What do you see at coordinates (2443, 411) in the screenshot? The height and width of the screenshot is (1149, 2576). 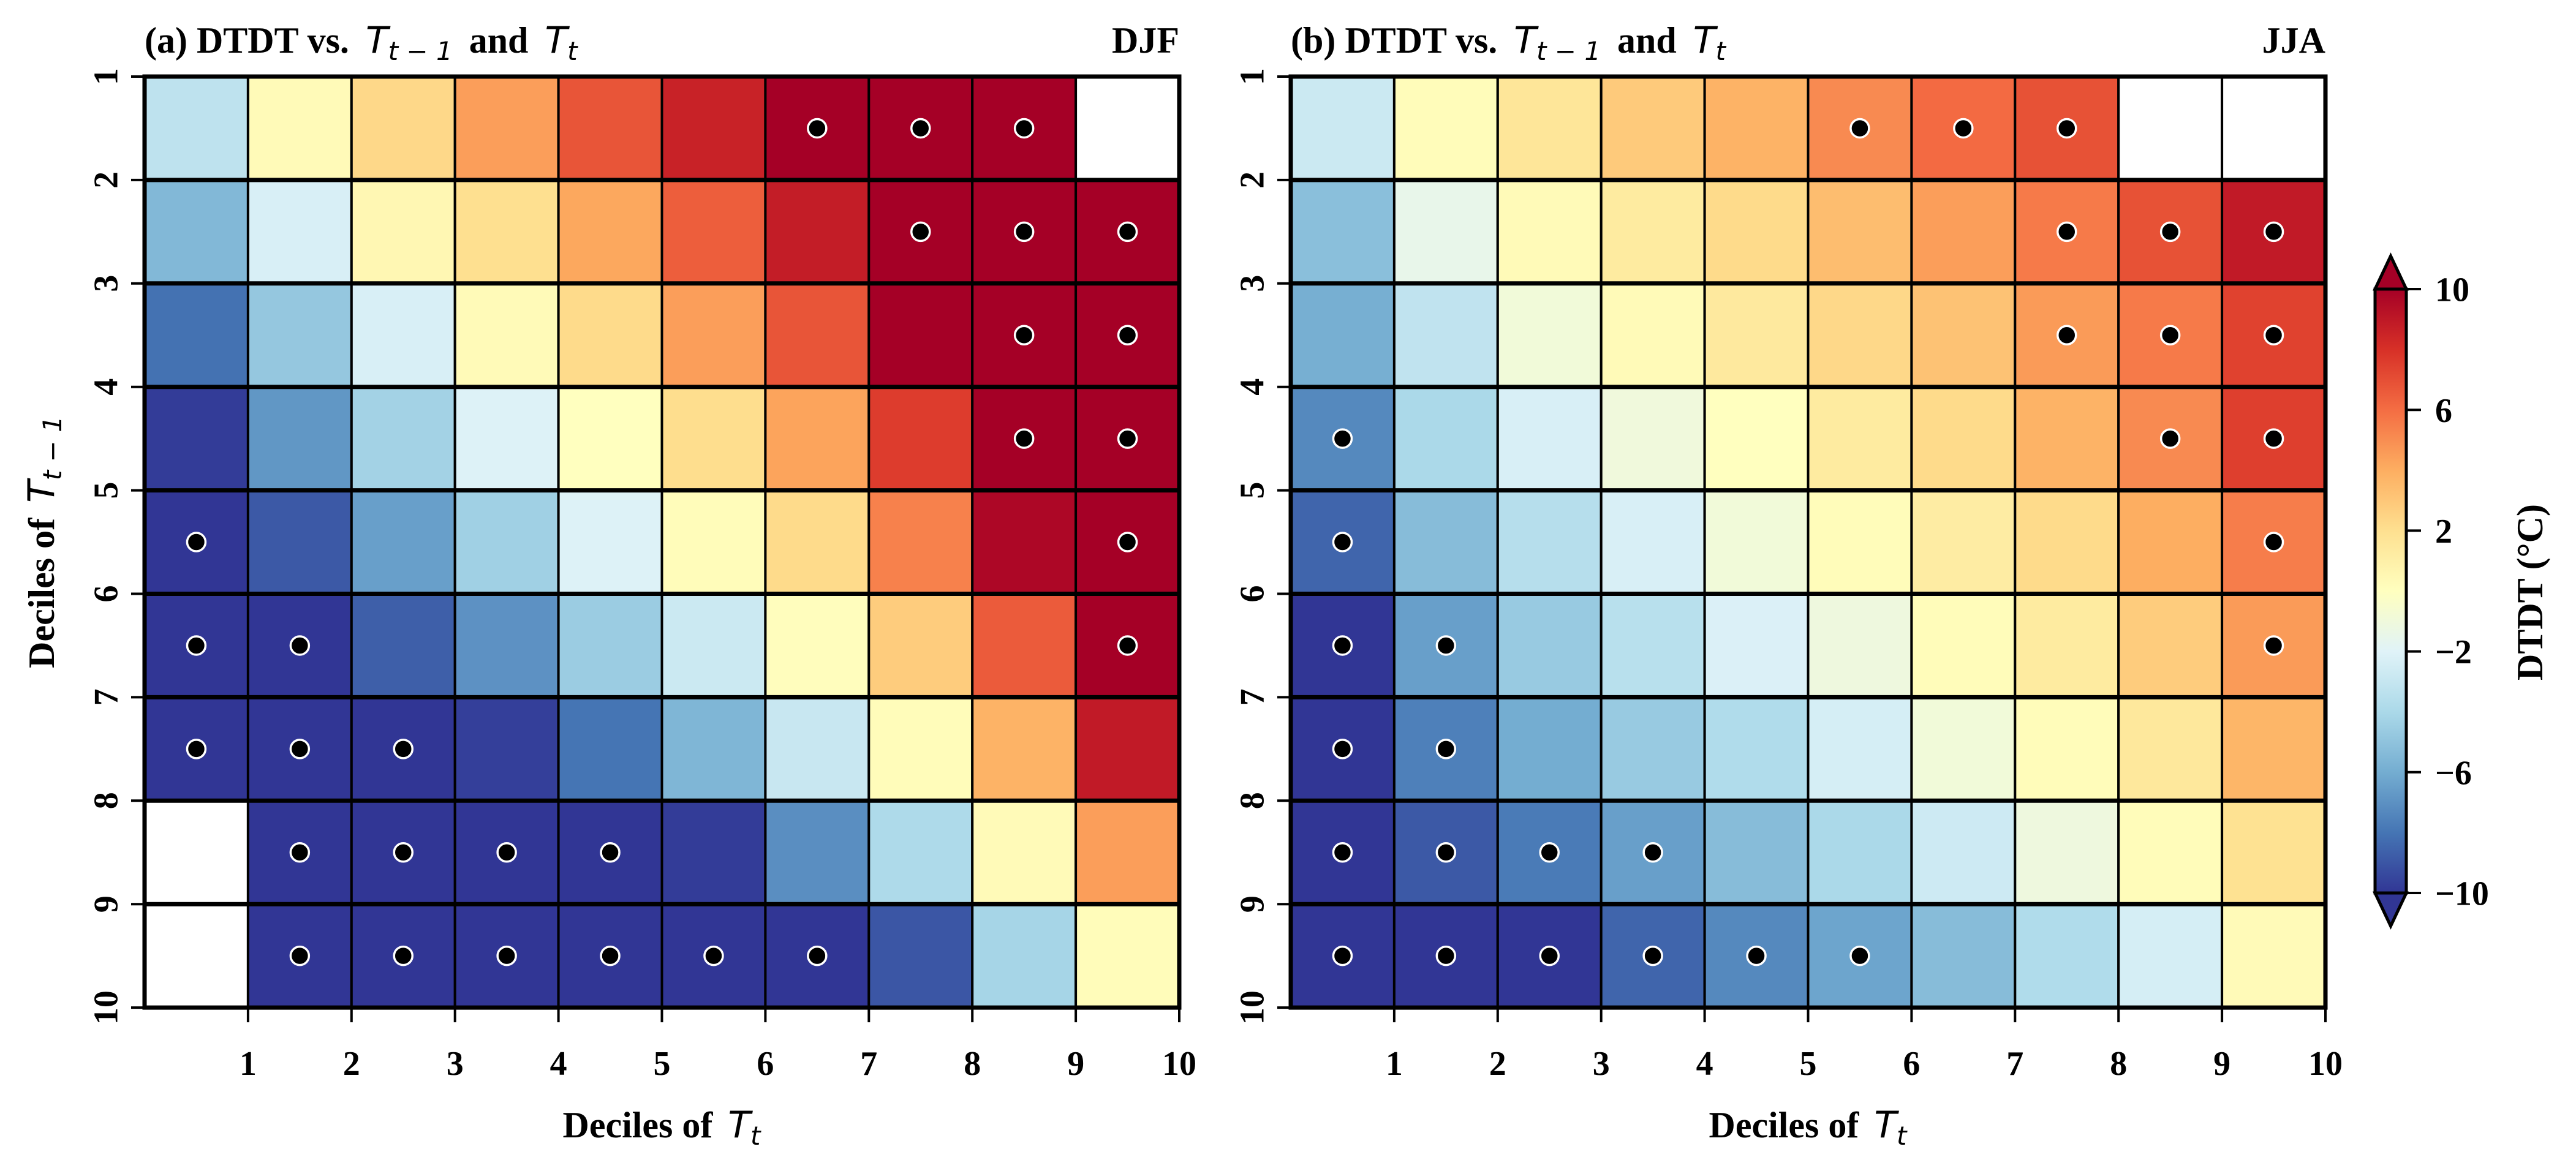 I see `colorbar-tick-label: 6` at bounding box center [2443, 411].